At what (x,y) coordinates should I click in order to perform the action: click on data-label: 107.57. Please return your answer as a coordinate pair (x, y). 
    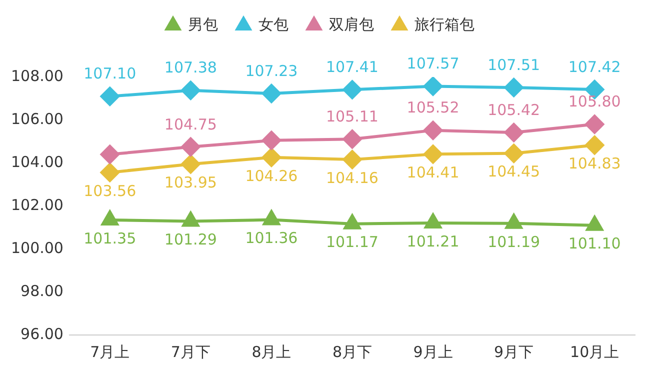
    Looking at the image, I should click on (433, 63).